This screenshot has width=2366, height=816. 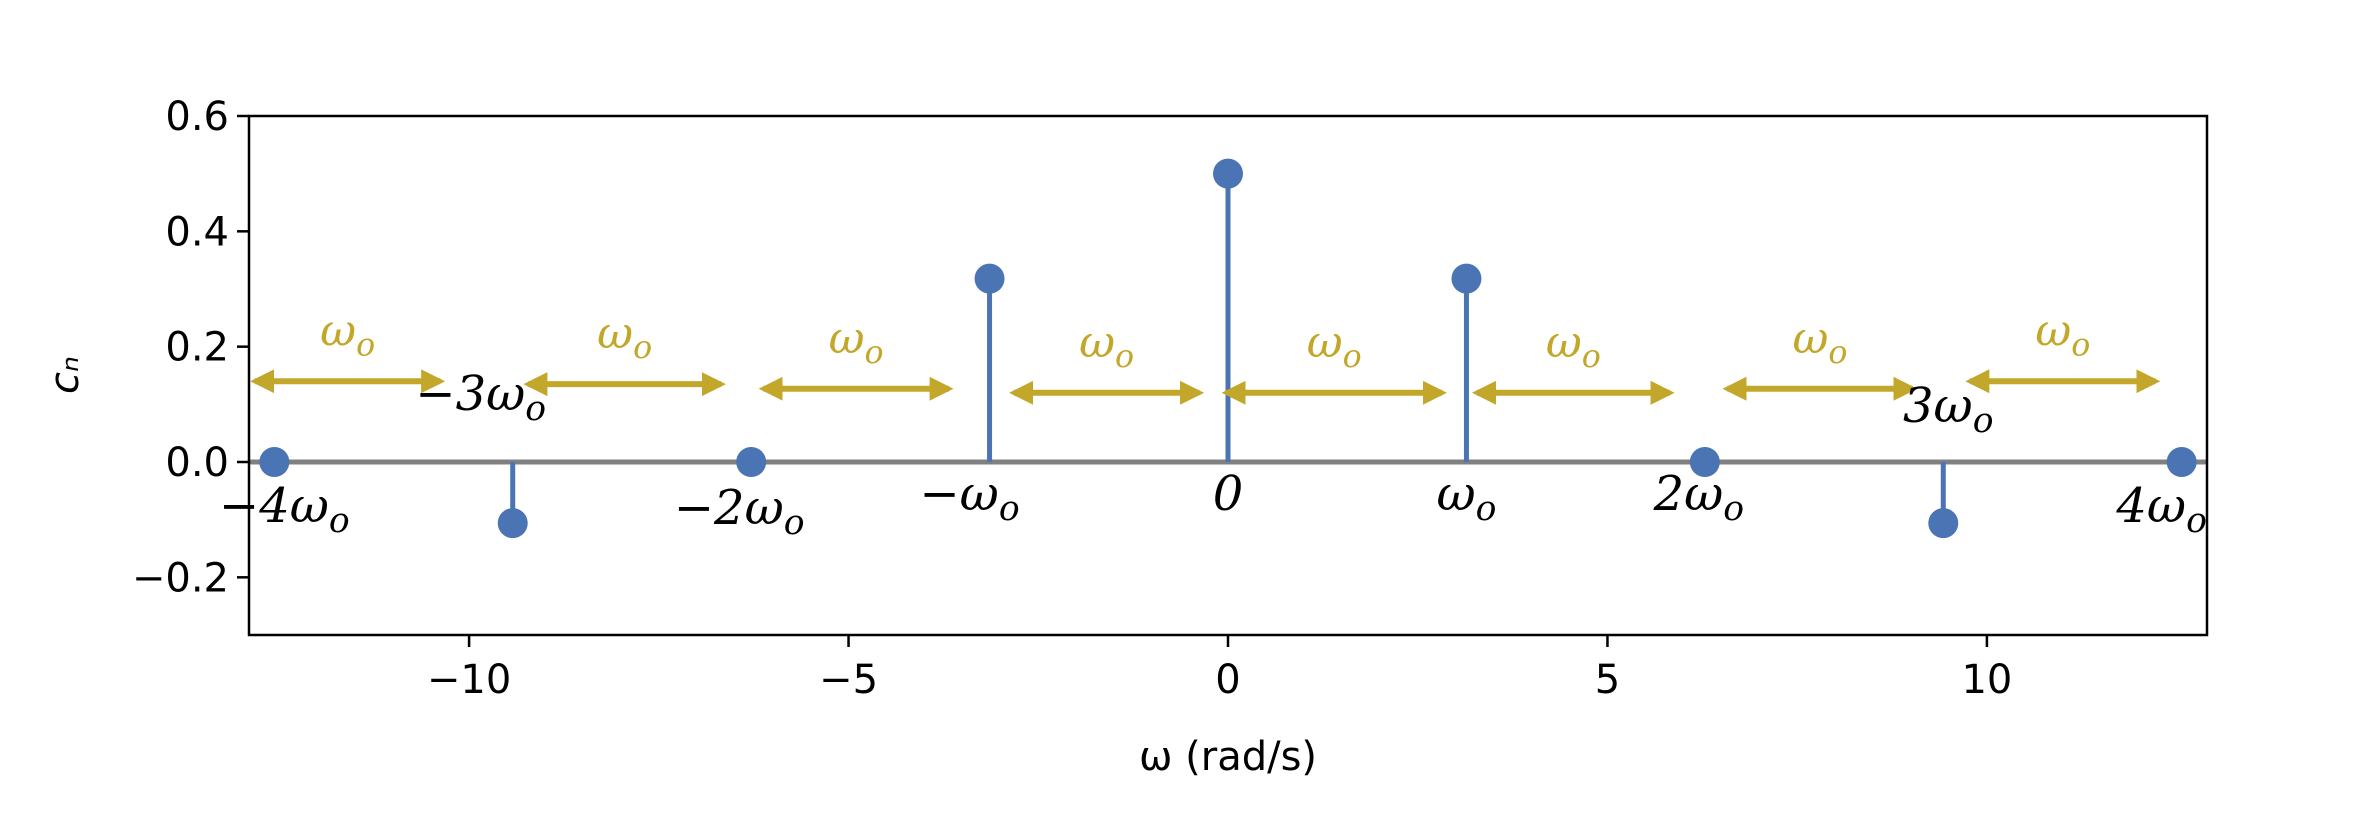 I want to click on harmonic-label: −2ωo, so click(x=739, y=511).